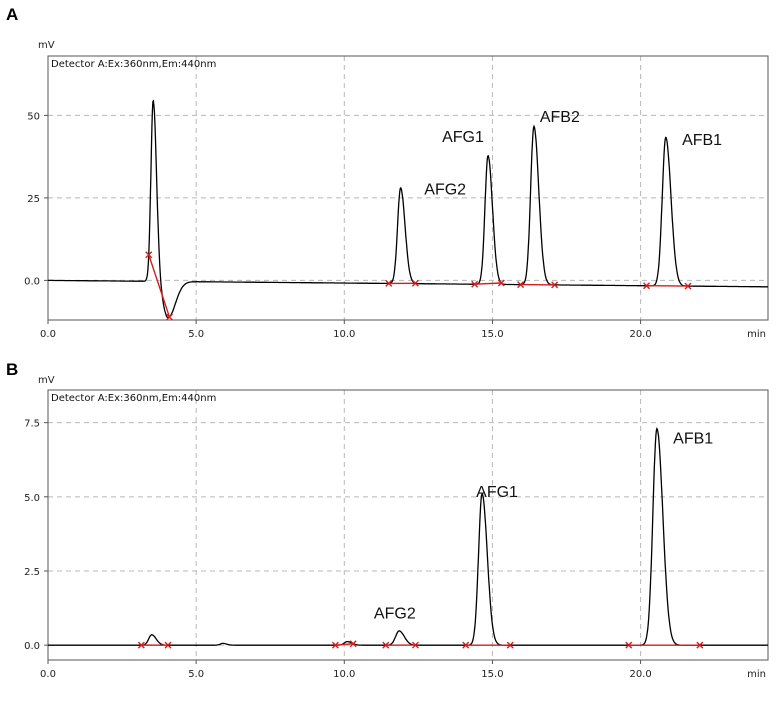 This screenshot has width=780, height=707. What do you see at coordinates (33, 116) in the screenshot?
I see `y-tick-label: 50` at bounding box center [33, 116].